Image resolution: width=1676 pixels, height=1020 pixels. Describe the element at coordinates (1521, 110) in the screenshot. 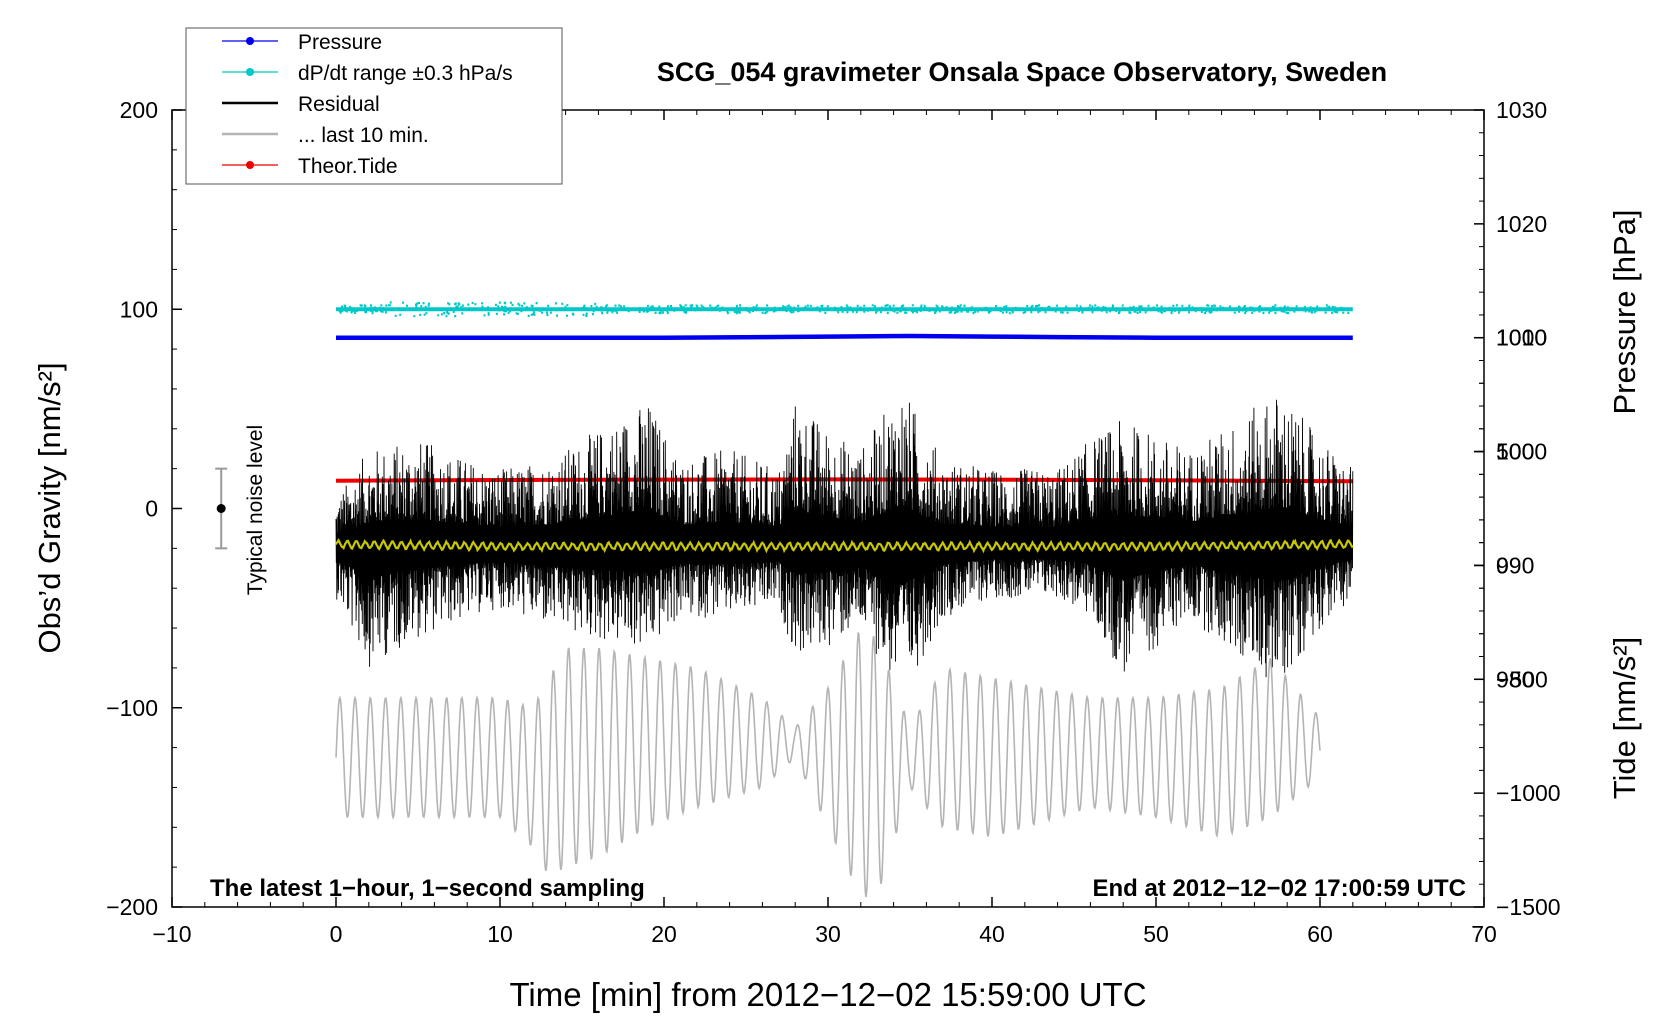

I see `pressure-tick-label: 1030` at that location.